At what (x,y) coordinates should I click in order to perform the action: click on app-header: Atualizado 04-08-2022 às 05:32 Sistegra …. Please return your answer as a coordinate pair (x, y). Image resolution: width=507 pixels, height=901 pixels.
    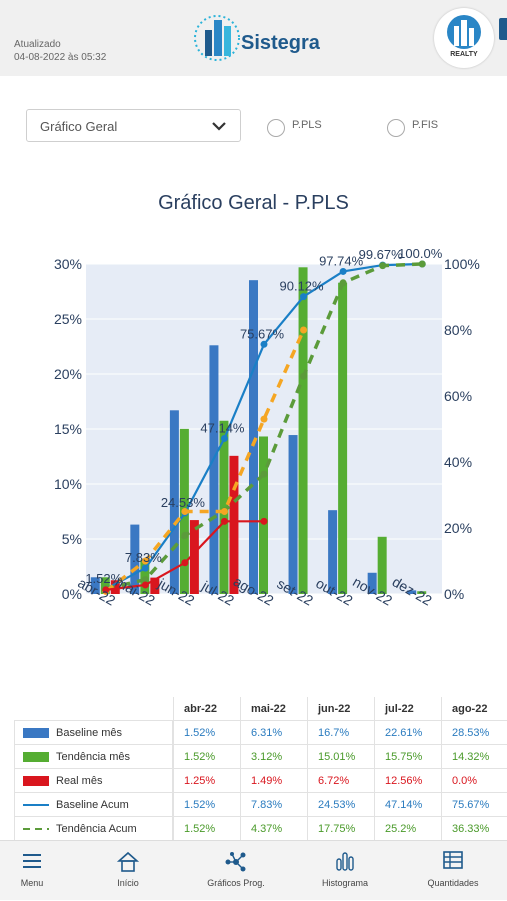
    Looking at the image, I should click on (253, 38).